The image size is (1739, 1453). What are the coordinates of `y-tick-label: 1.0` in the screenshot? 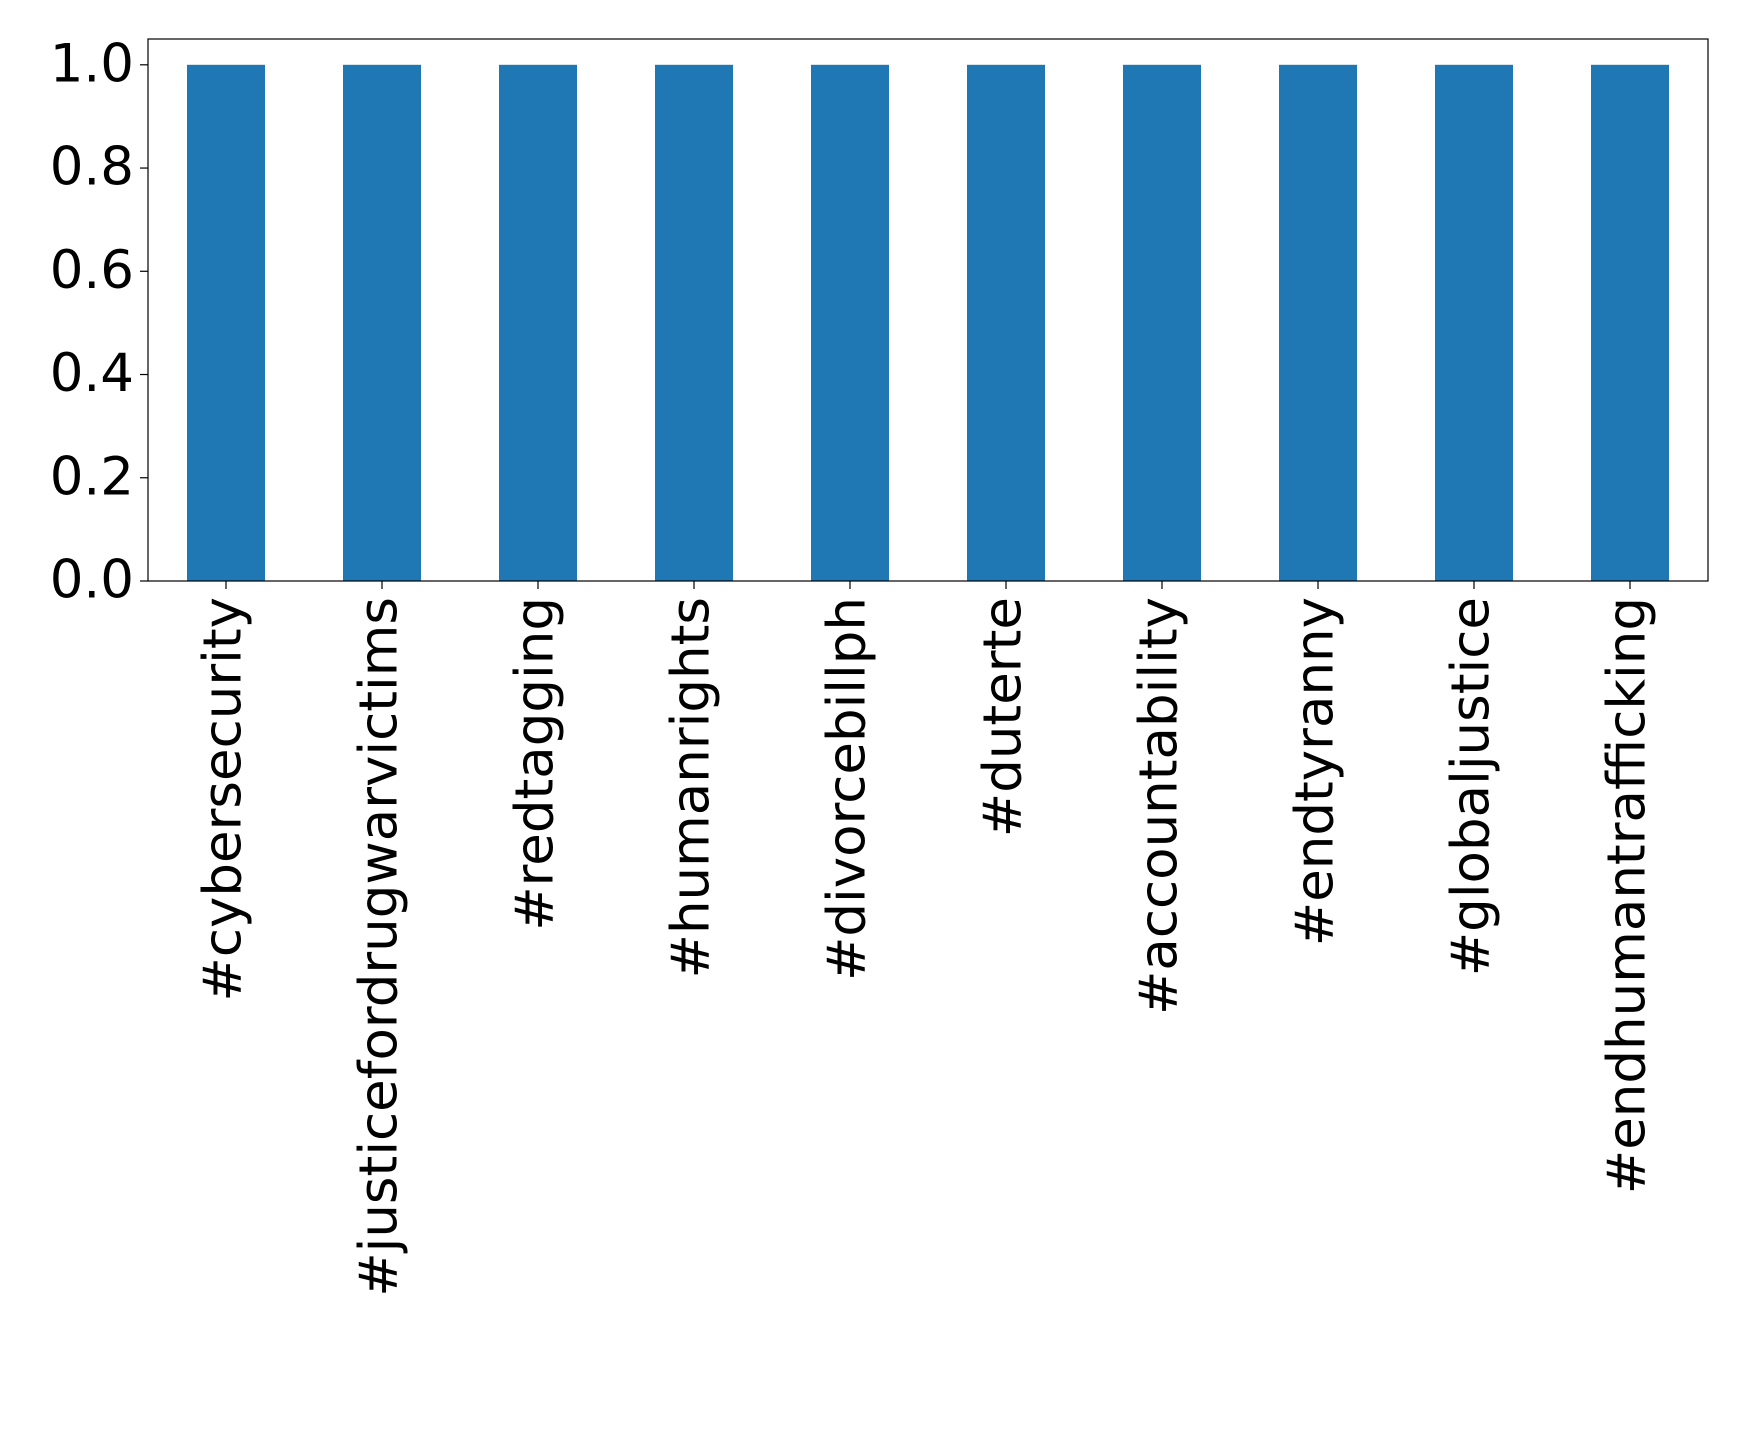 It's located at (92, 63).